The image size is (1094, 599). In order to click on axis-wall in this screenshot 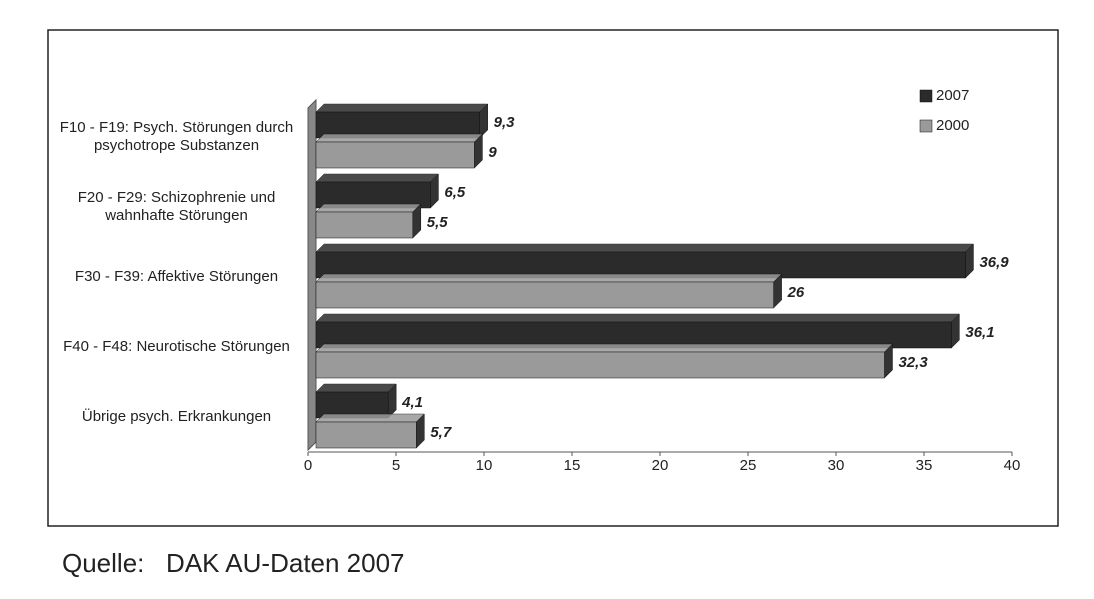, I will do `click(312, 275)`.